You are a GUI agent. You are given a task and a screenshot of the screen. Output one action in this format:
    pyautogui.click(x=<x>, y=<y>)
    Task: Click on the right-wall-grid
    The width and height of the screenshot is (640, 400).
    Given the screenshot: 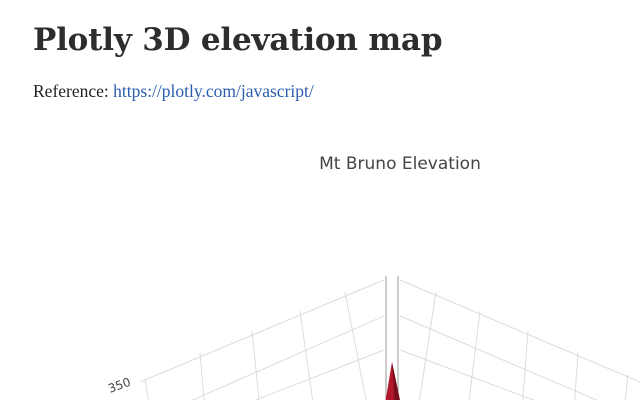 What is the action you would take?
    pyautogui.click(x=519, y=339)
    